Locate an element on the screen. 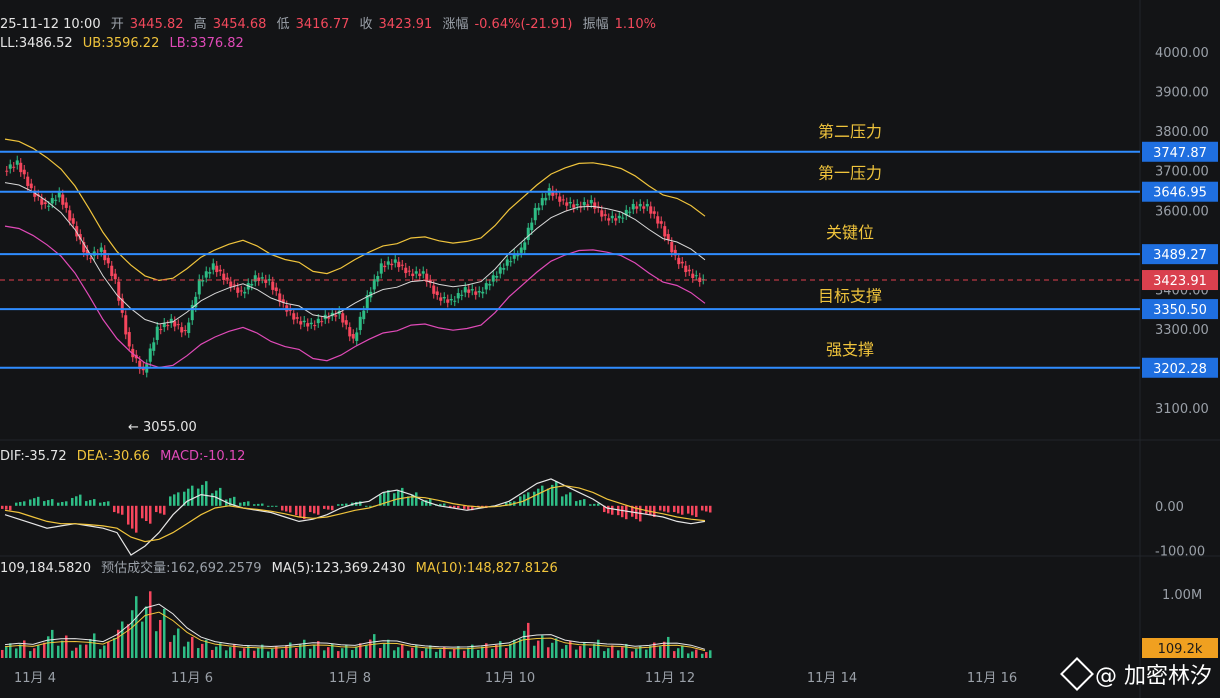 Image resolution: width=1220 pixels, height=698 pixels. level-label: 强支撑 is located at coordinates (850, 349).